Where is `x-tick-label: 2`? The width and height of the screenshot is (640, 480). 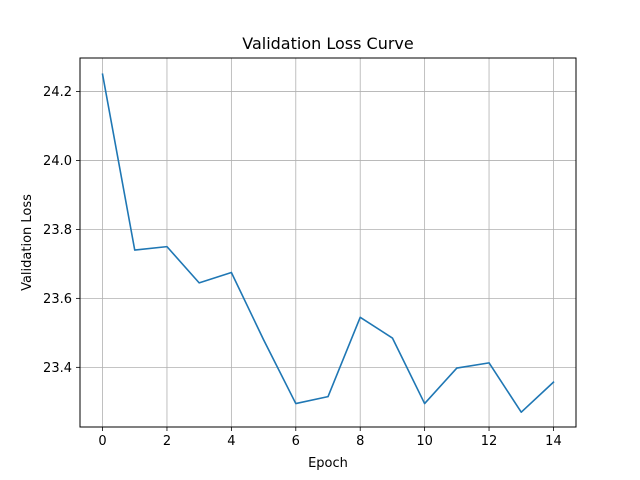
x-tick-label: 2 is located at coordinates (167, 441).